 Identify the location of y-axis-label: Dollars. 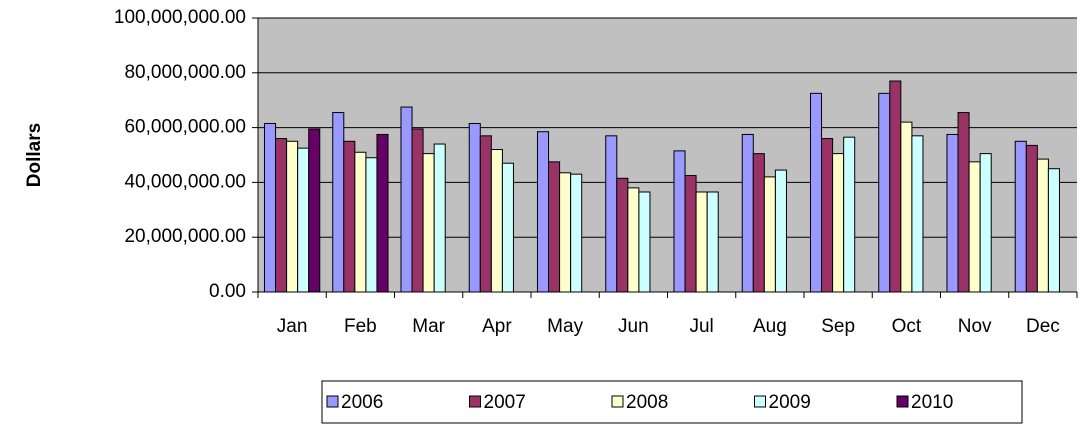
(34, 155).